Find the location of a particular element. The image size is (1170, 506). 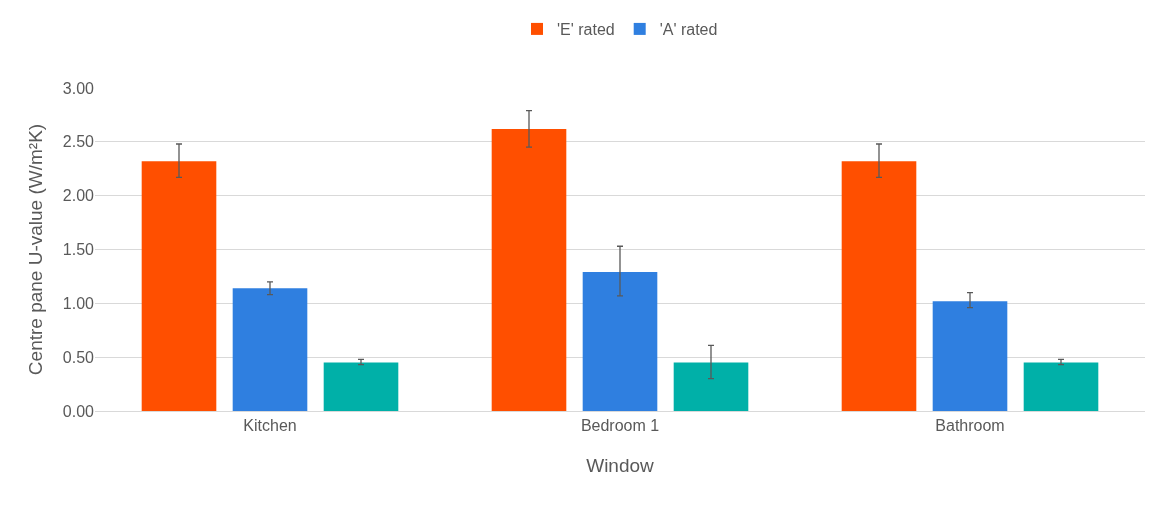

y-tick-label: 0.50 is located at coordinates (78, 357).